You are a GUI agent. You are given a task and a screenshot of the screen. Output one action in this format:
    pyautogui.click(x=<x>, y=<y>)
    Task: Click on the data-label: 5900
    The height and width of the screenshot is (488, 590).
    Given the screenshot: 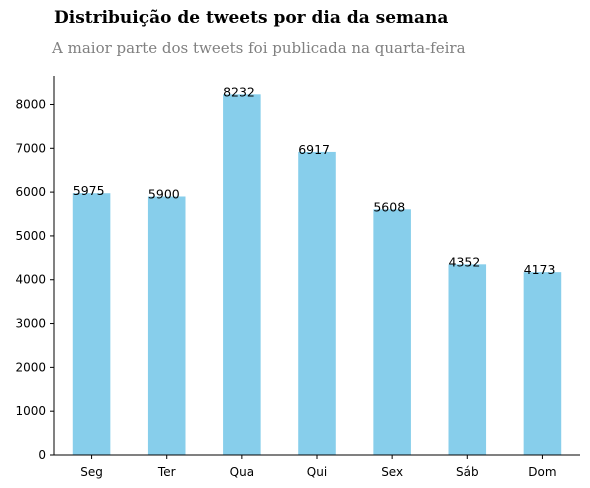 What is the action you would take?
    pyautogui.click(x=164, y=193)
    